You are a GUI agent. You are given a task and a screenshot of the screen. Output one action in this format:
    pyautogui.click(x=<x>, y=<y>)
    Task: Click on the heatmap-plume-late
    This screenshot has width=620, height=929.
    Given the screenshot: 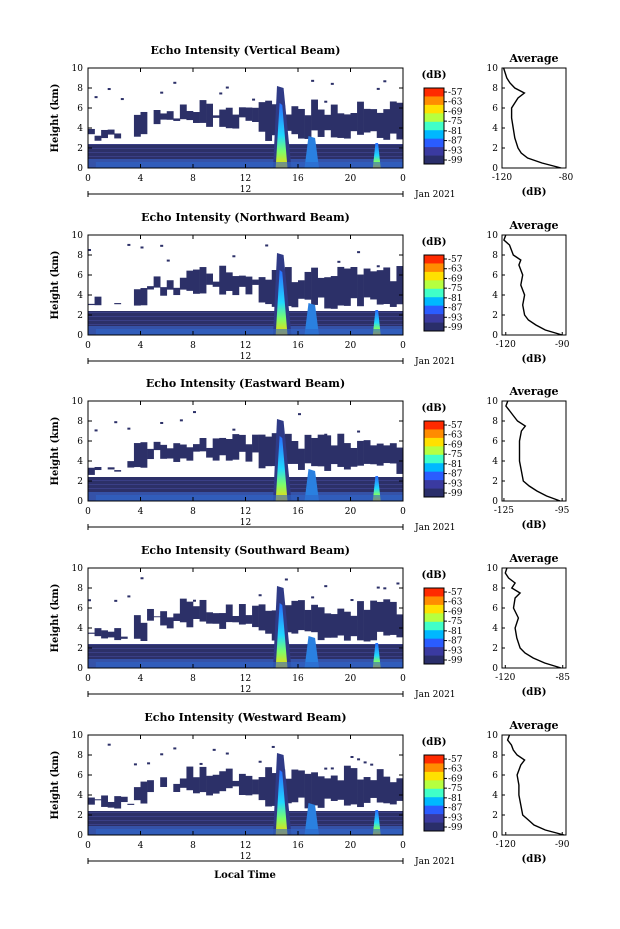 What is the action you would take?
    pyautogui.click(x=376, y=322)
    